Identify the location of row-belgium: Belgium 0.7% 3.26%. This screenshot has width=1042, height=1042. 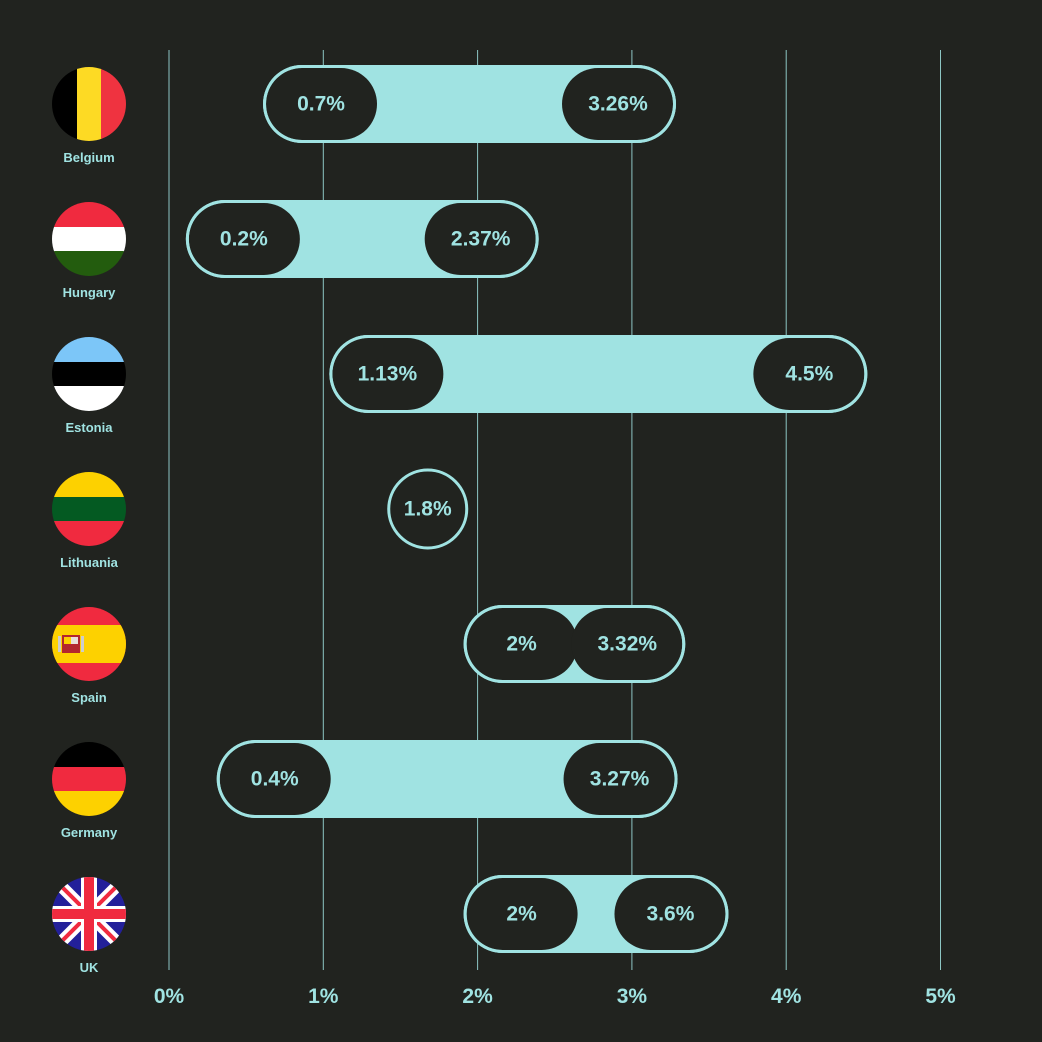
(364, 115).